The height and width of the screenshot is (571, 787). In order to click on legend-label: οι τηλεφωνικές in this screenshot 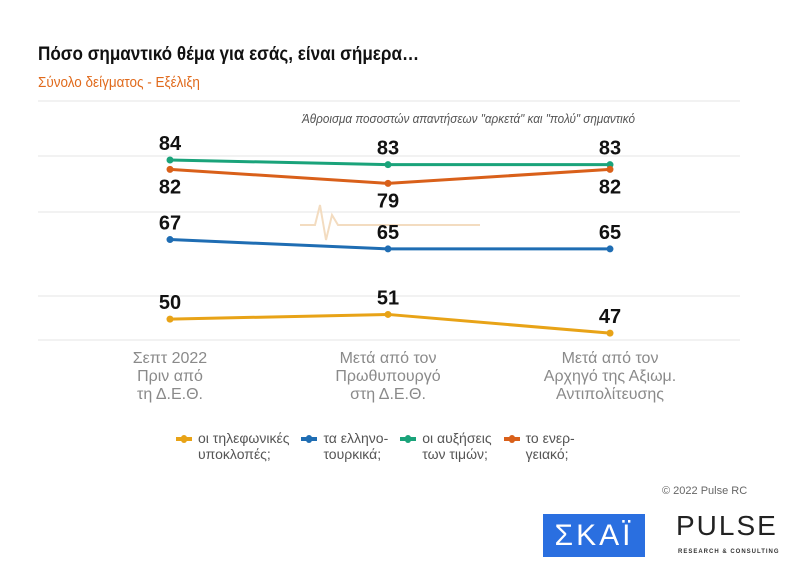, I will do `click(244, 438)`.